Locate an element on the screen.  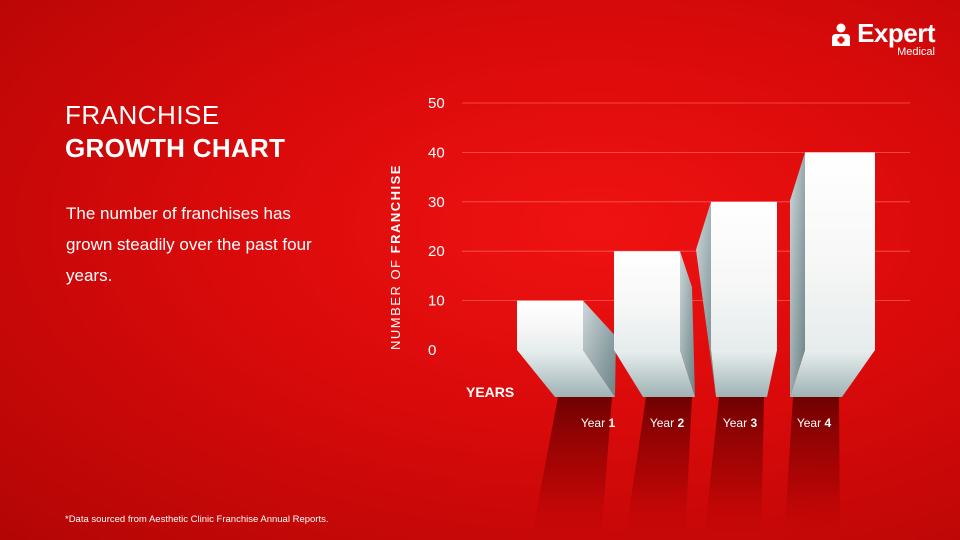
title-line-1: FRANCHISE is located at coordinates (142, 115).